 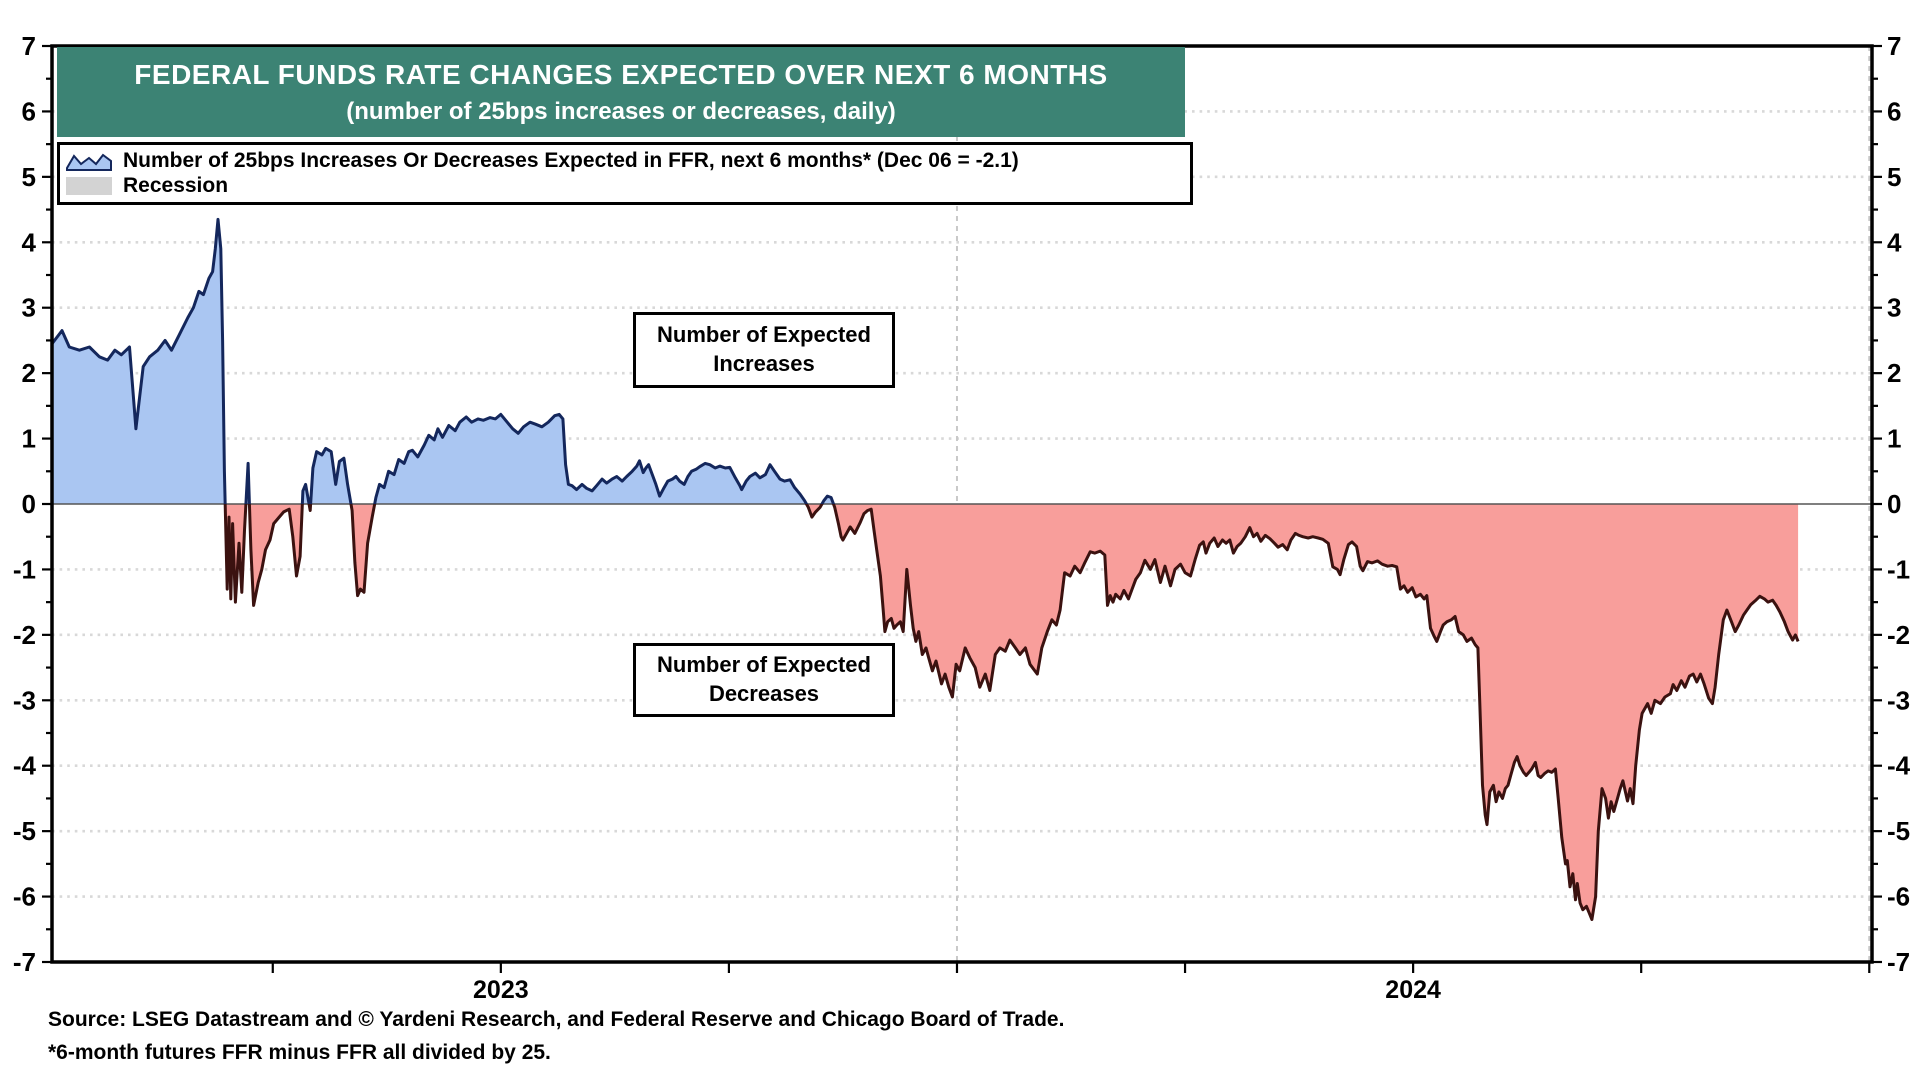 I want to click on annotation-expected-decreases: Number of Expected Decreases, so click(x=764, y=680).